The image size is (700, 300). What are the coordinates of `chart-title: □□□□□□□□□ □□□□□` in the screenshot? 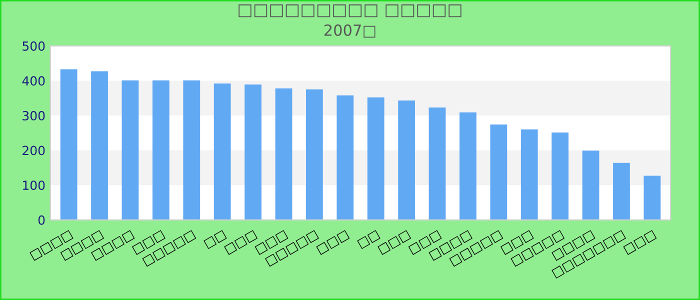 It's located at (350, 11).